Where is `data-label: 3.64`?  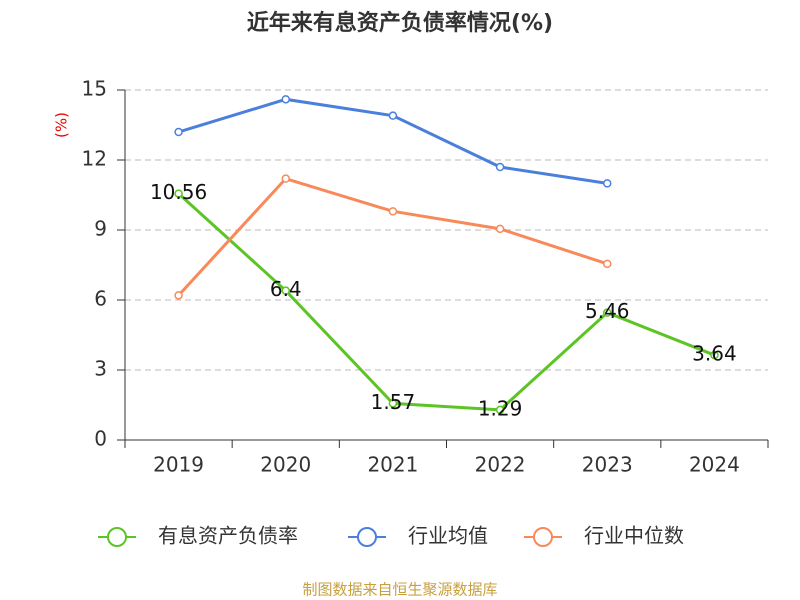 data-label: 3.64 is located at coordinates (714, 354).